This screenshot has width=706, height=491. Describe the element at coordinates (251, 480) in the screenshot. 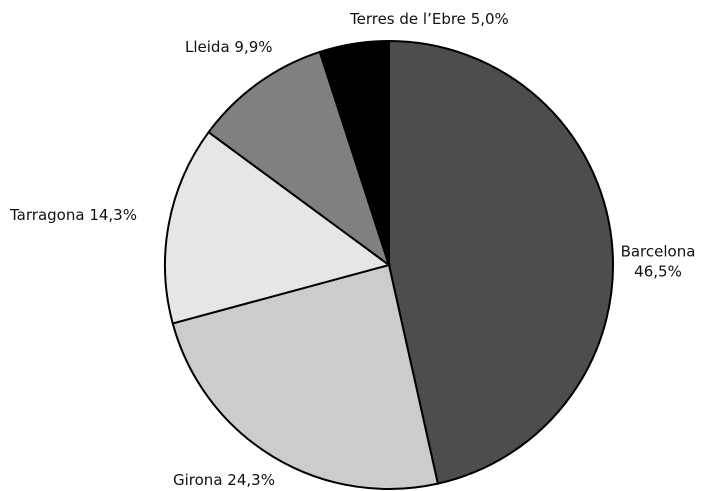

I see `slice-value-label: 24,3%` at that location.